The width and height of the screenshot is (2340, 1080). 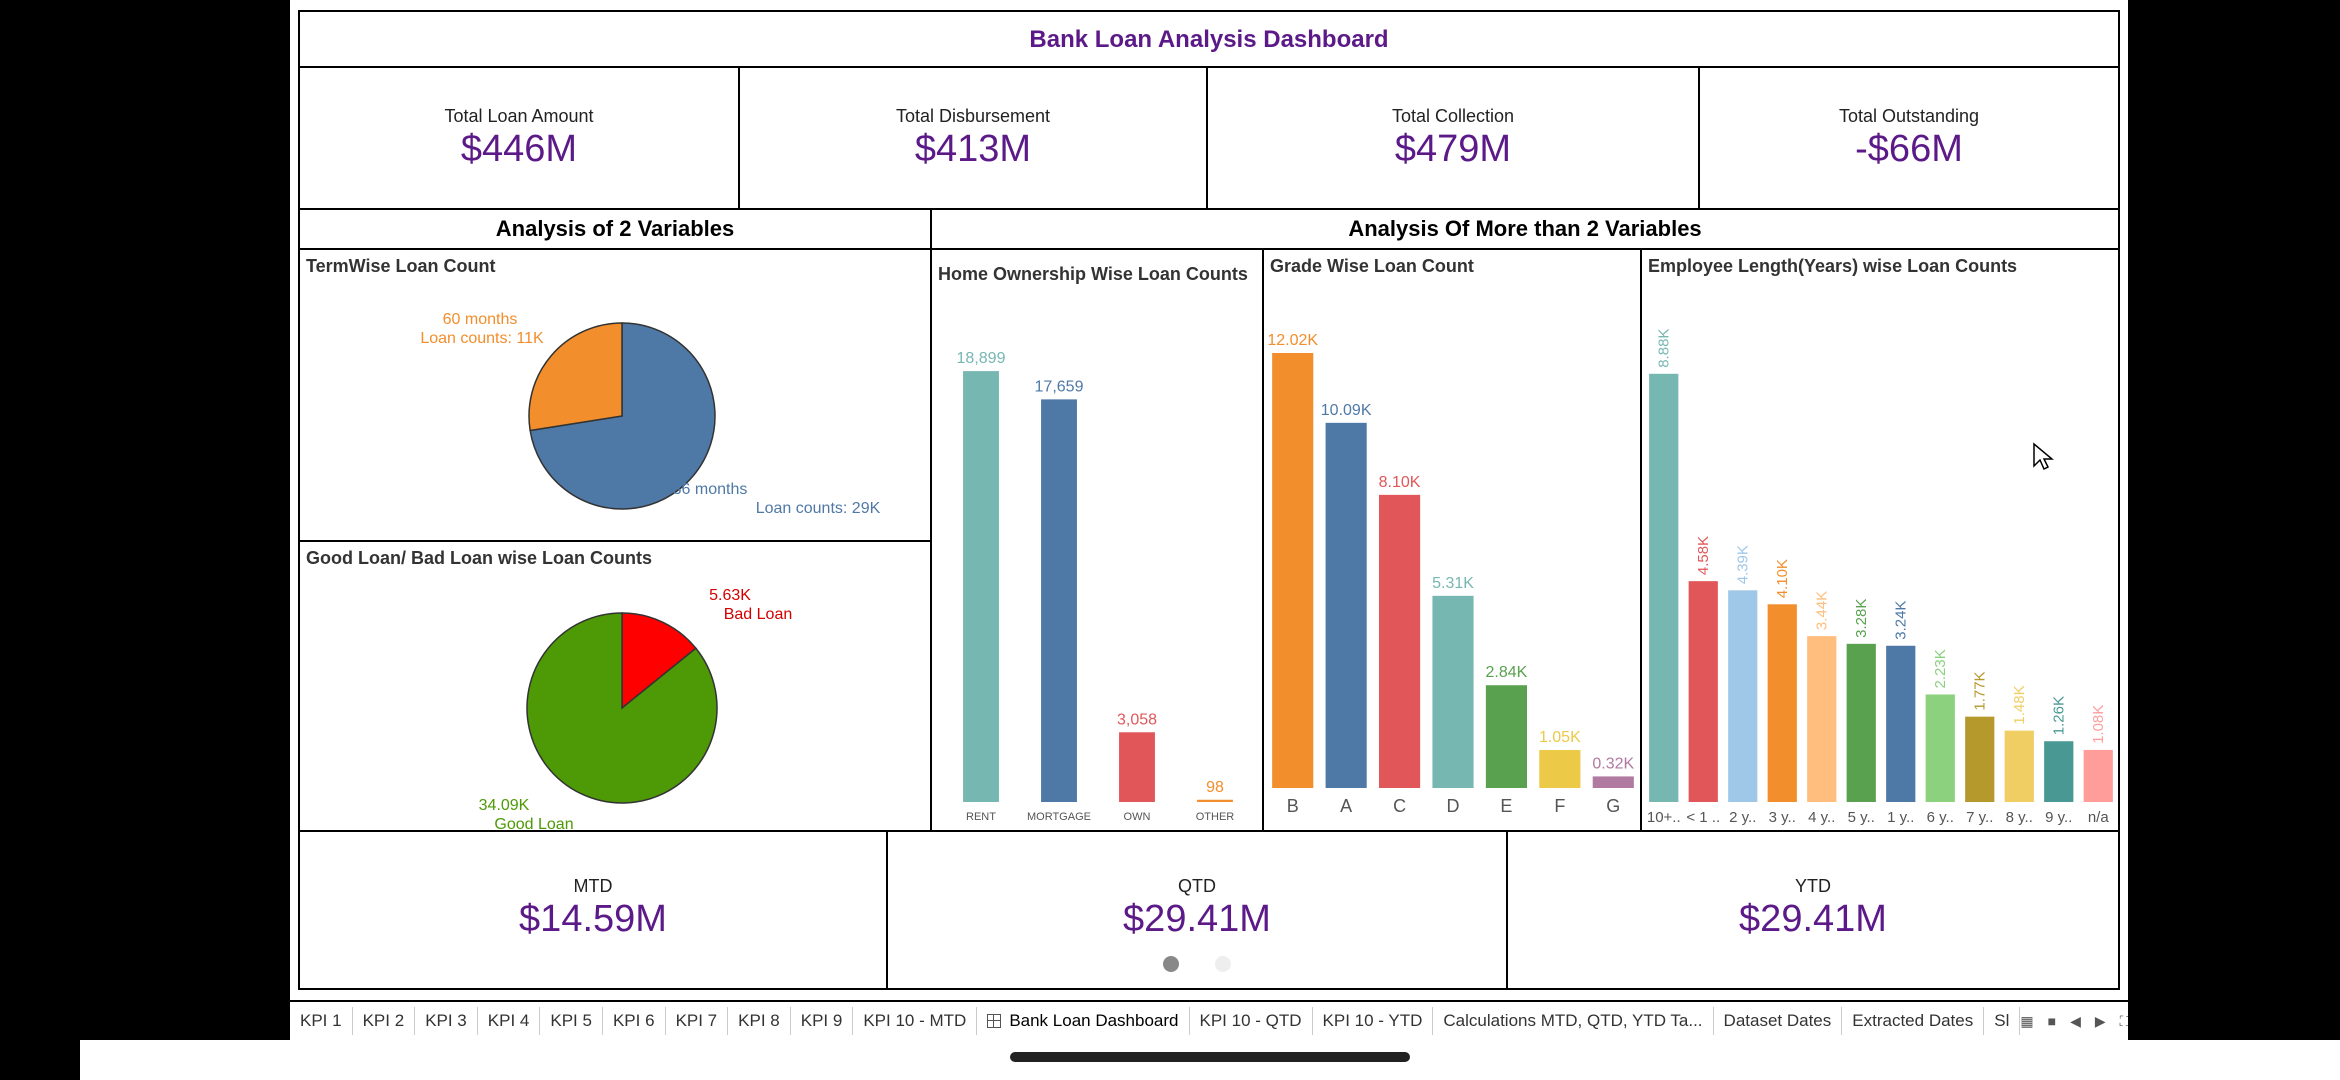 I want to click on bar-category-label: RENT, so click(x=981, y=817).